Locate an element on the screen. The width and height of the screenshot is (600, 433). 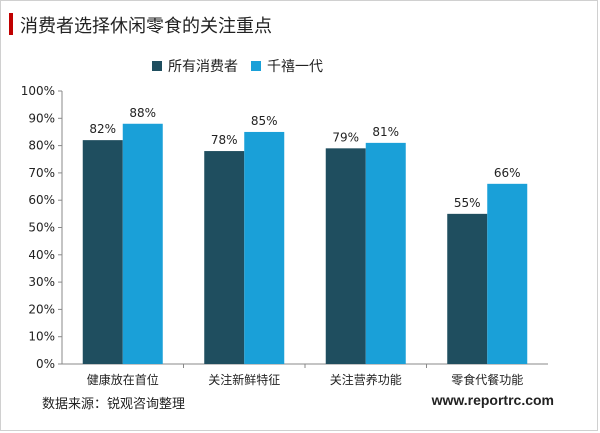
chart-title: 消费者选择休闲零食的关注重点 is located at coordinates (146, 26).